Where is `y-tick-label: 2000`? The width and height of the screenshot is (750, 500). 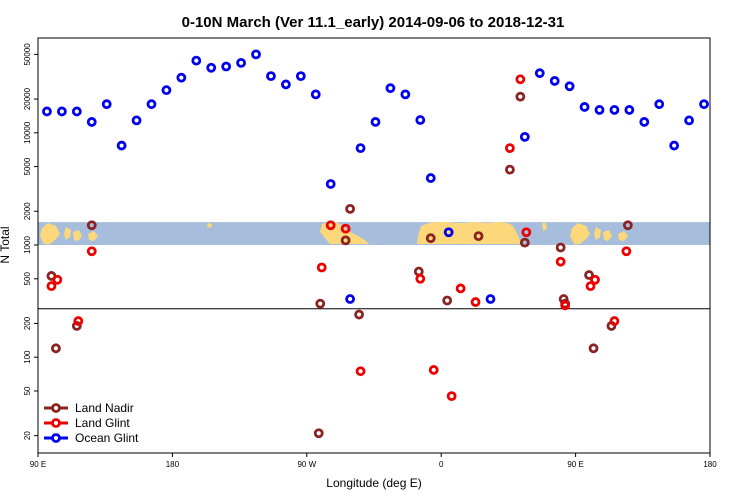
y-tick-label: 2000 is located at coordinates (27, 211).